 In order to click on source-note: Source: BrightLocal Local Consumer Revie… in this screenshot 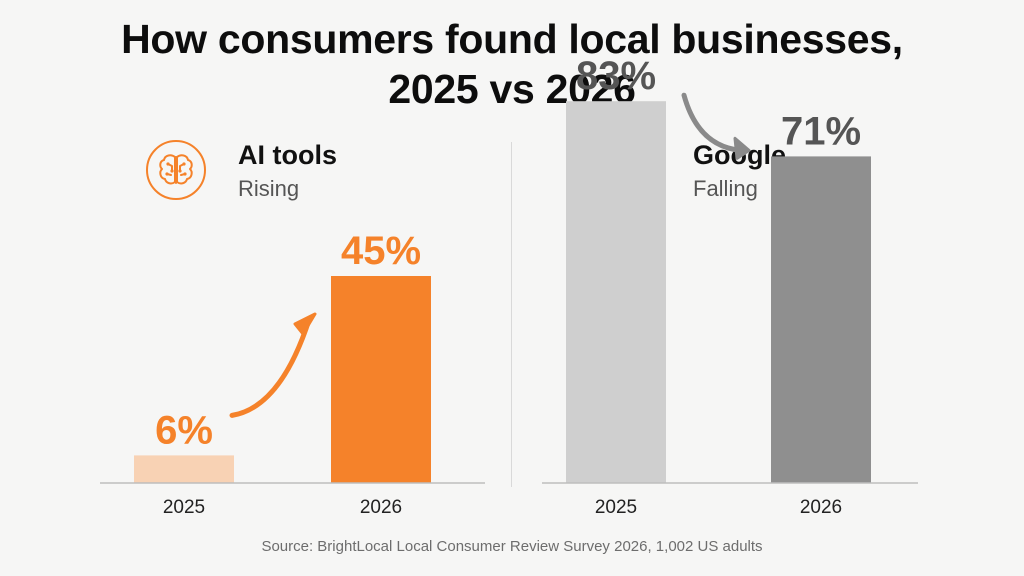, I will do `click(512, 546)`.